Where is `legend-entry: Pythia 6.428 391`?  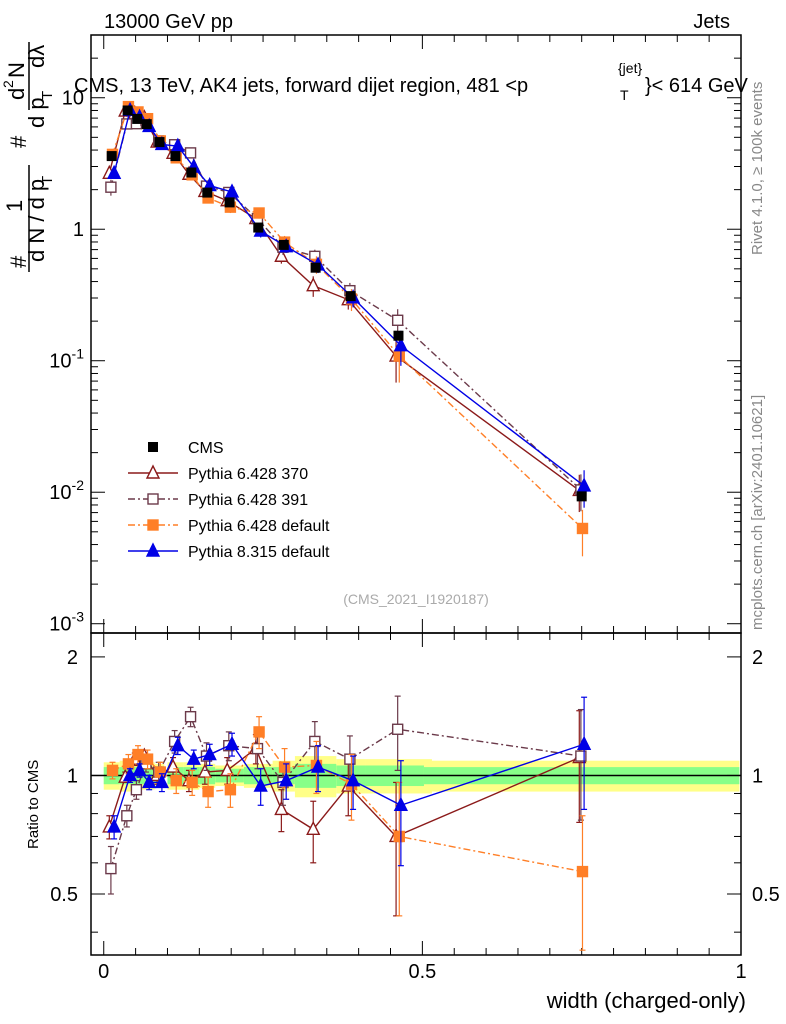 legend-entry: Pythia 6.428 391 is located at coordinates (218, 500).